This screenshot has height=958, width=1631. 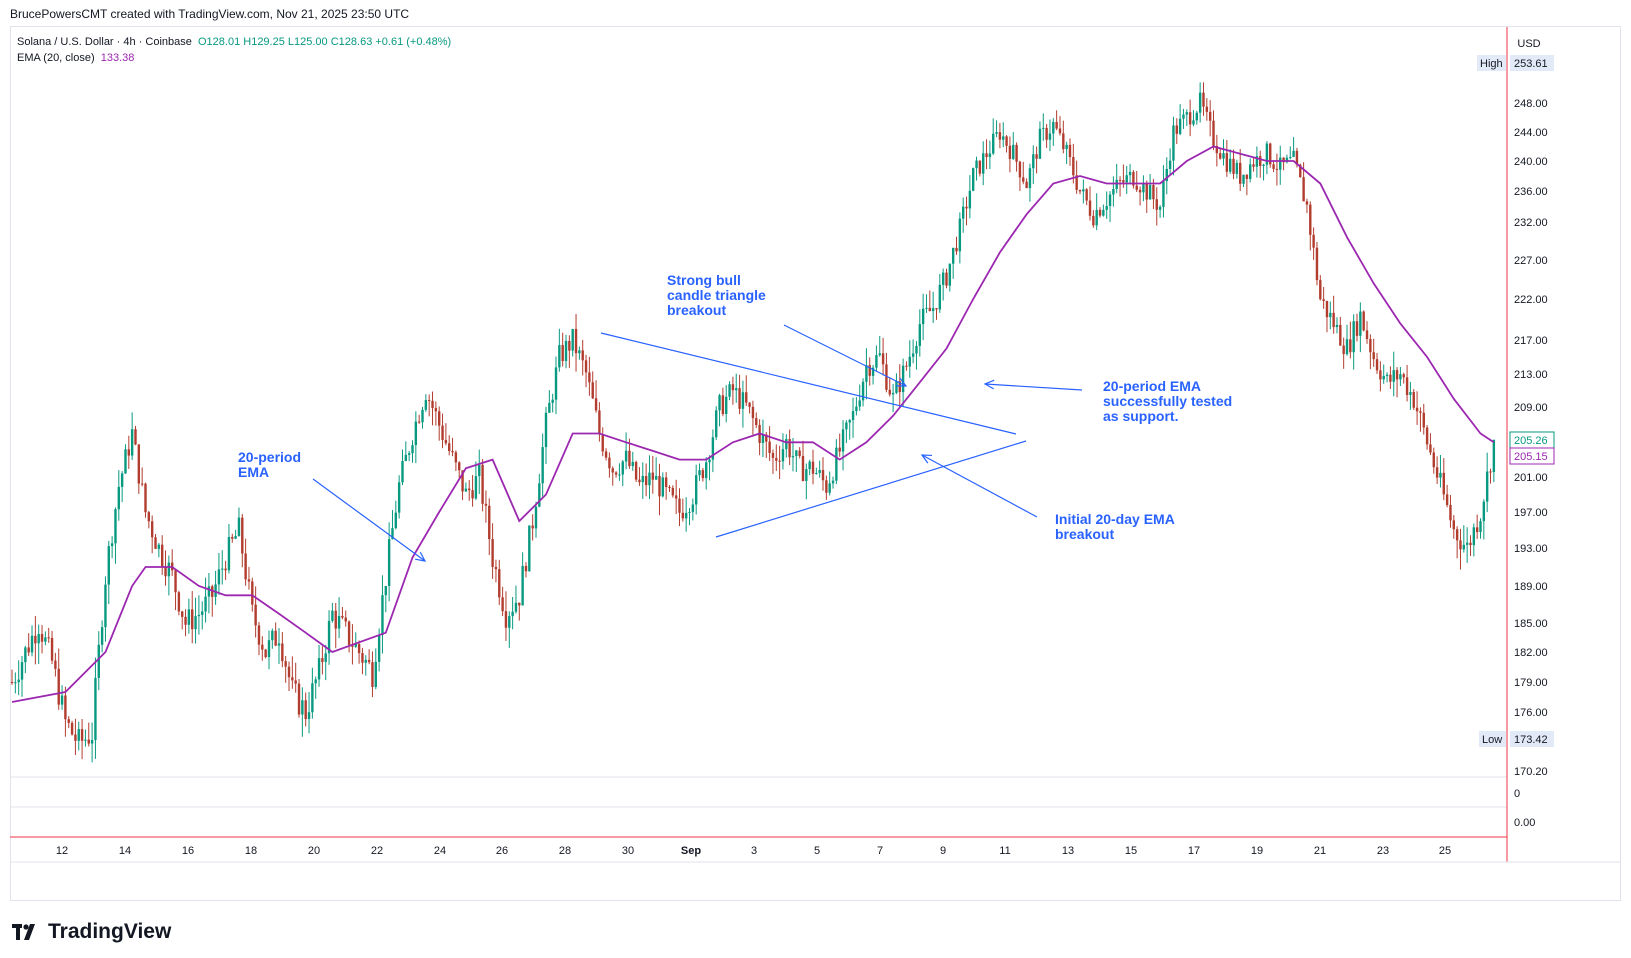 What do you see at coordinates (104, 42) in the screenshot?
I see `symbol-label: Solana / U.S. Dollar · 4h · Coinbase` at bounding box center [104, 42].